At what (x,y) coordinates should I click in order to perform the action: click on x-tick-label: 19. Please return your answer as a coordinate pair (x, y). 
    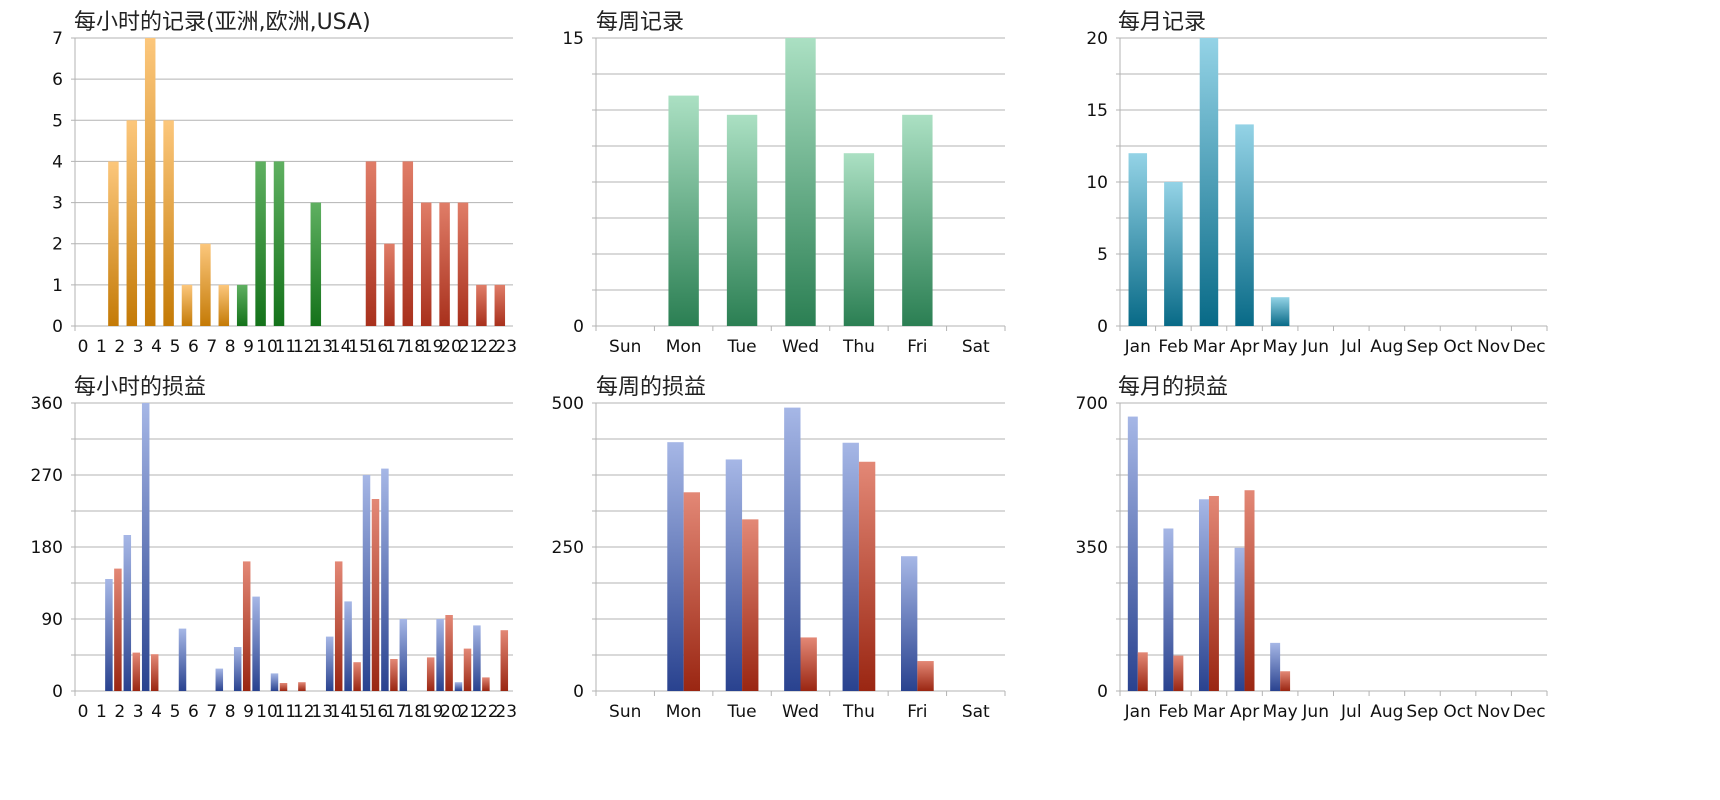
    Looking at the image, I should click on (433, 347).